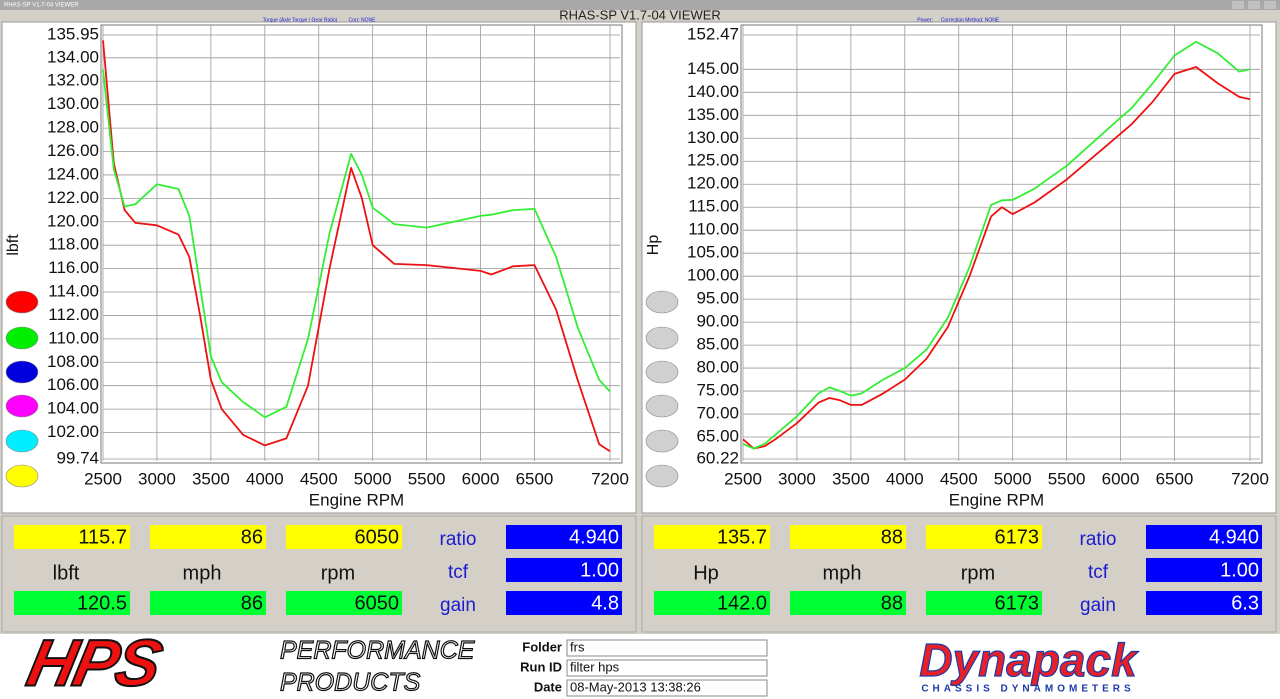  I want to click on x-tick-label: 3000, so click(797, 478).